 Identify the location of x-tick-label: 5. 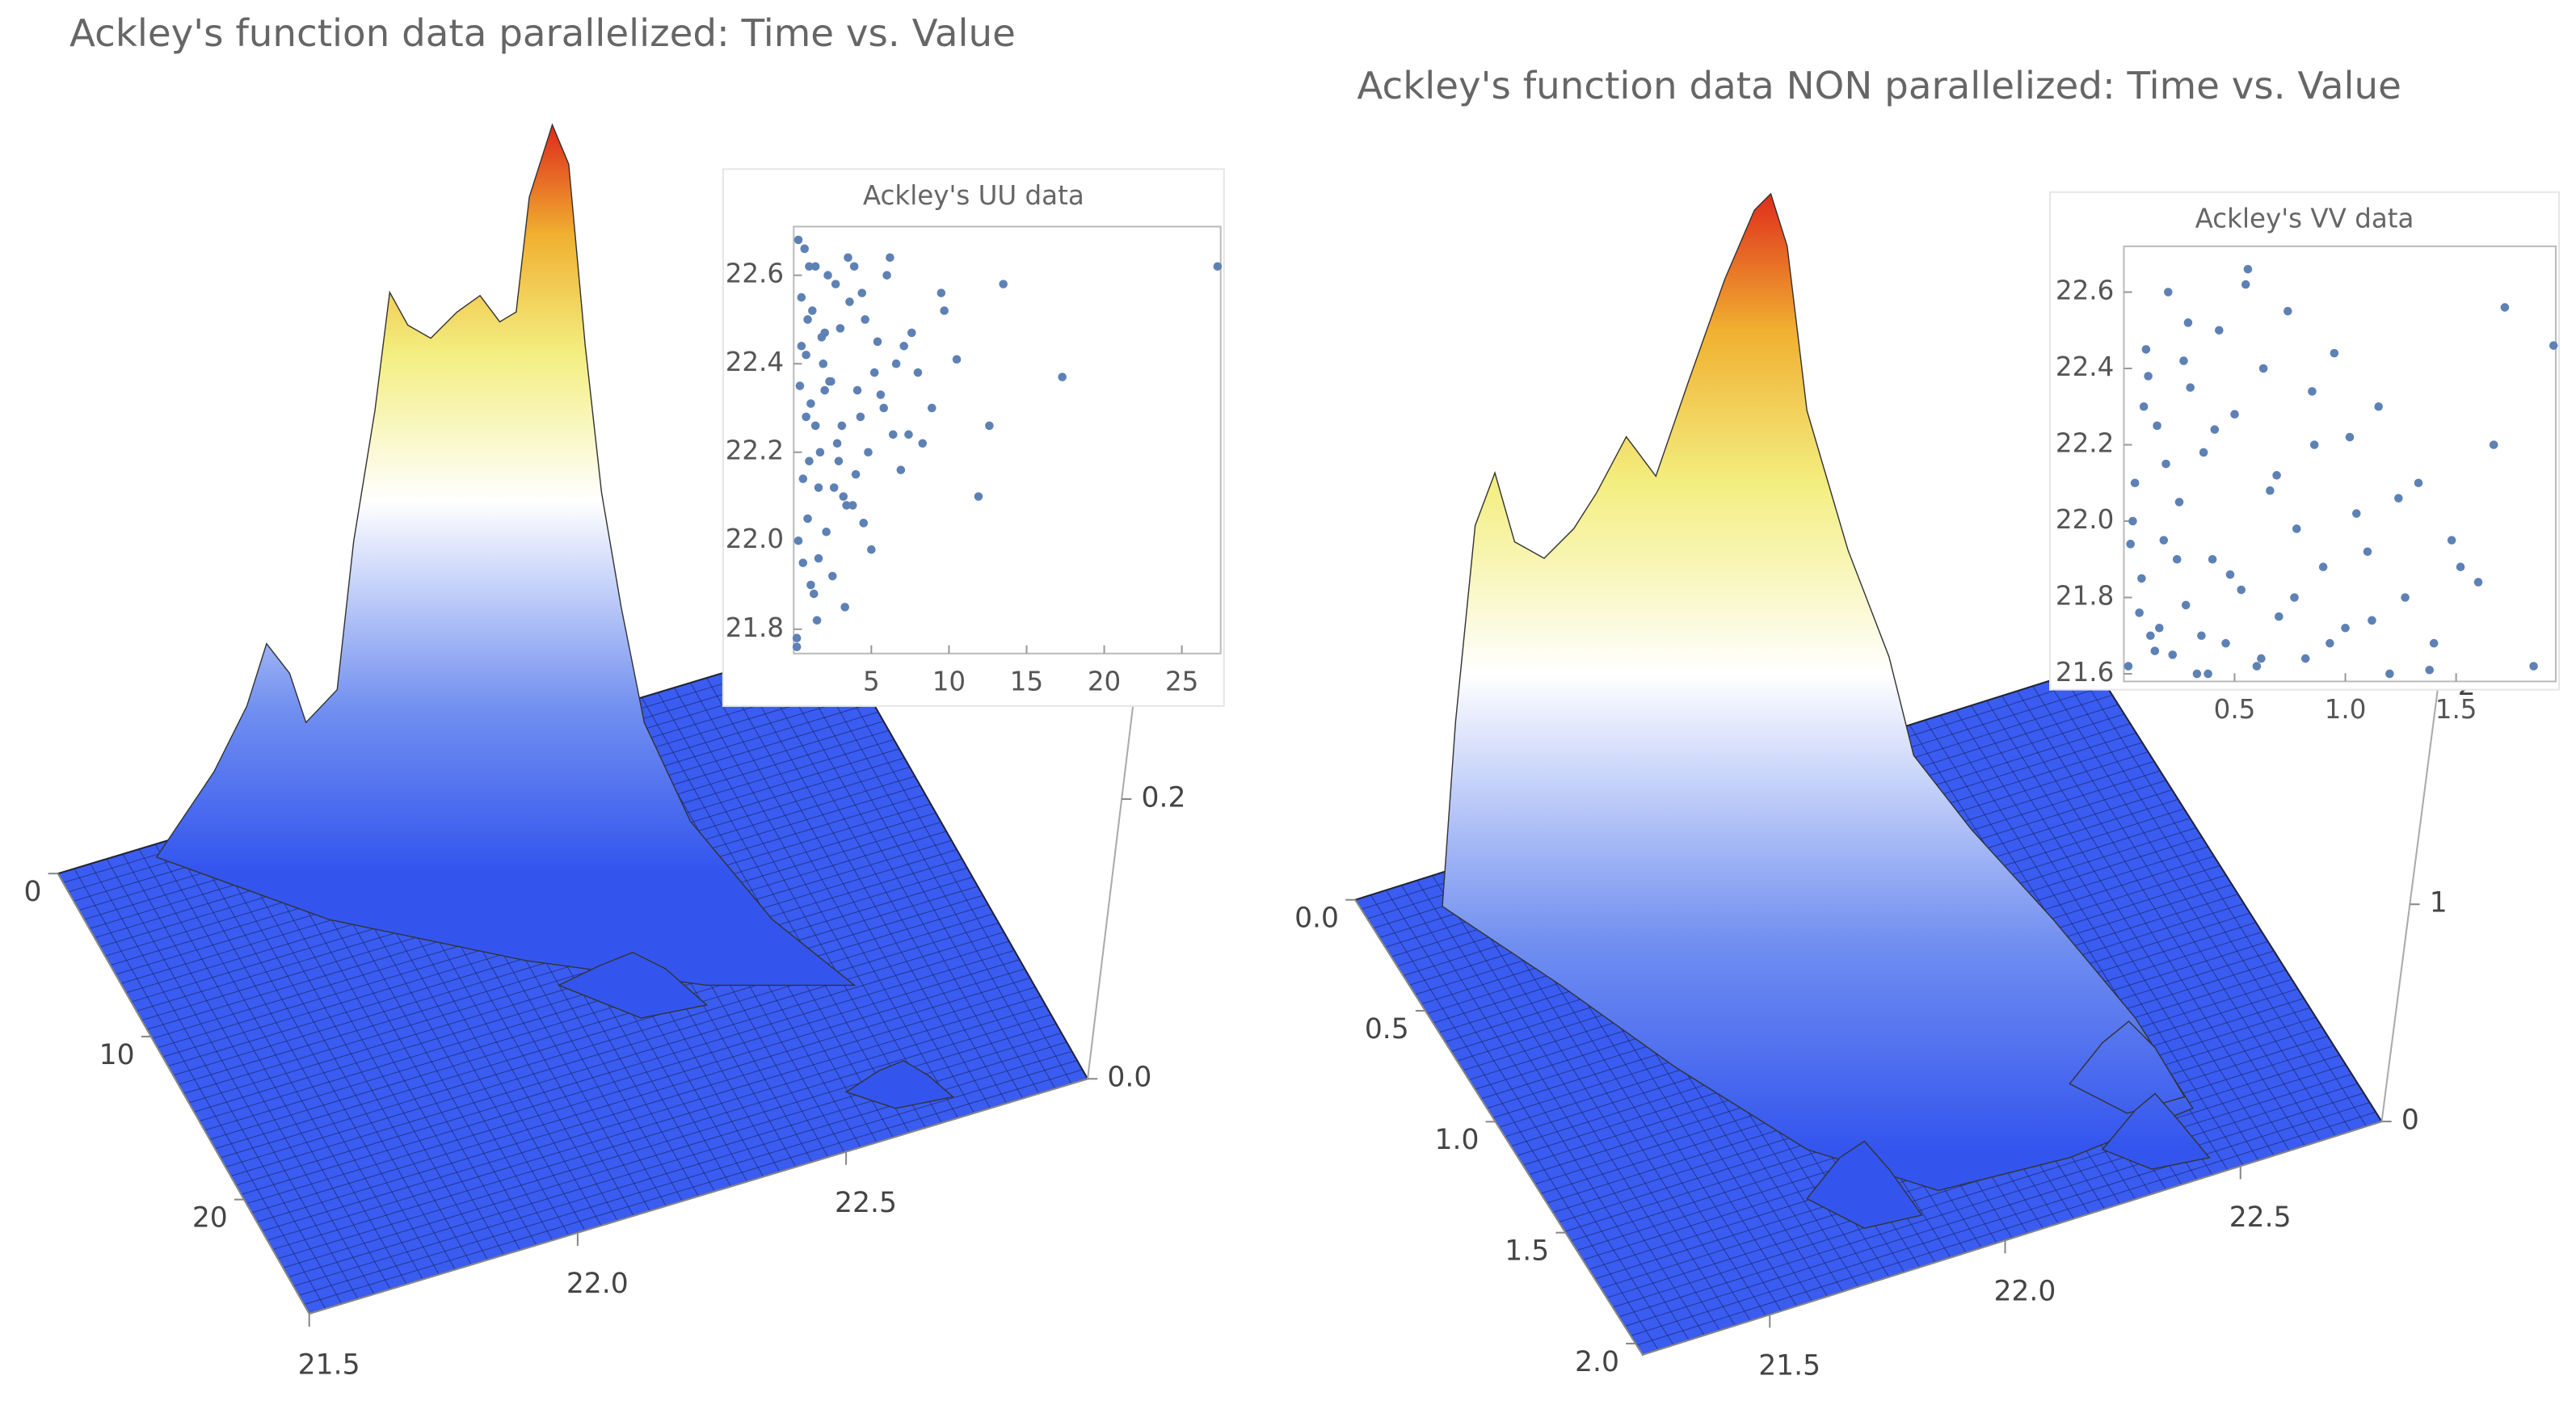
(871, 681).